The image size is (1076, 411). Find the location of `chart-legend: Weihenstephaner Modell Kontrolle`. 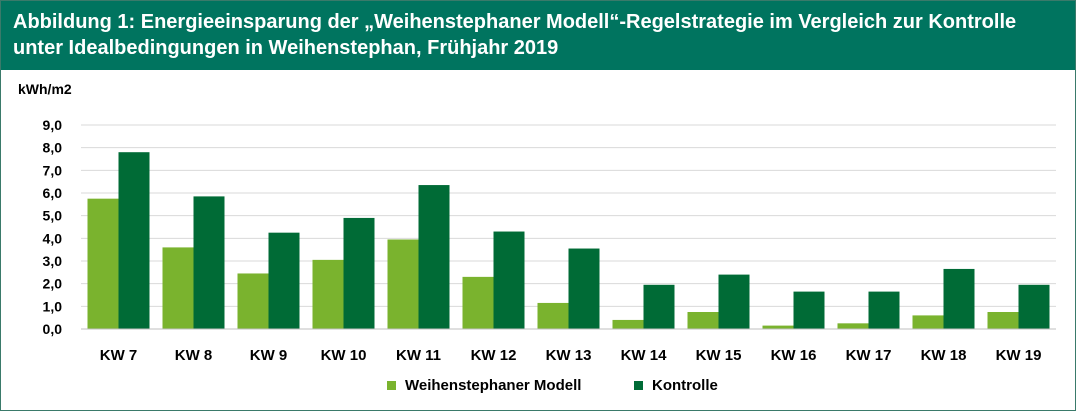

chart-legend: Weihenstephaner Modell Kontrolle is located at coordinates (538, 387).